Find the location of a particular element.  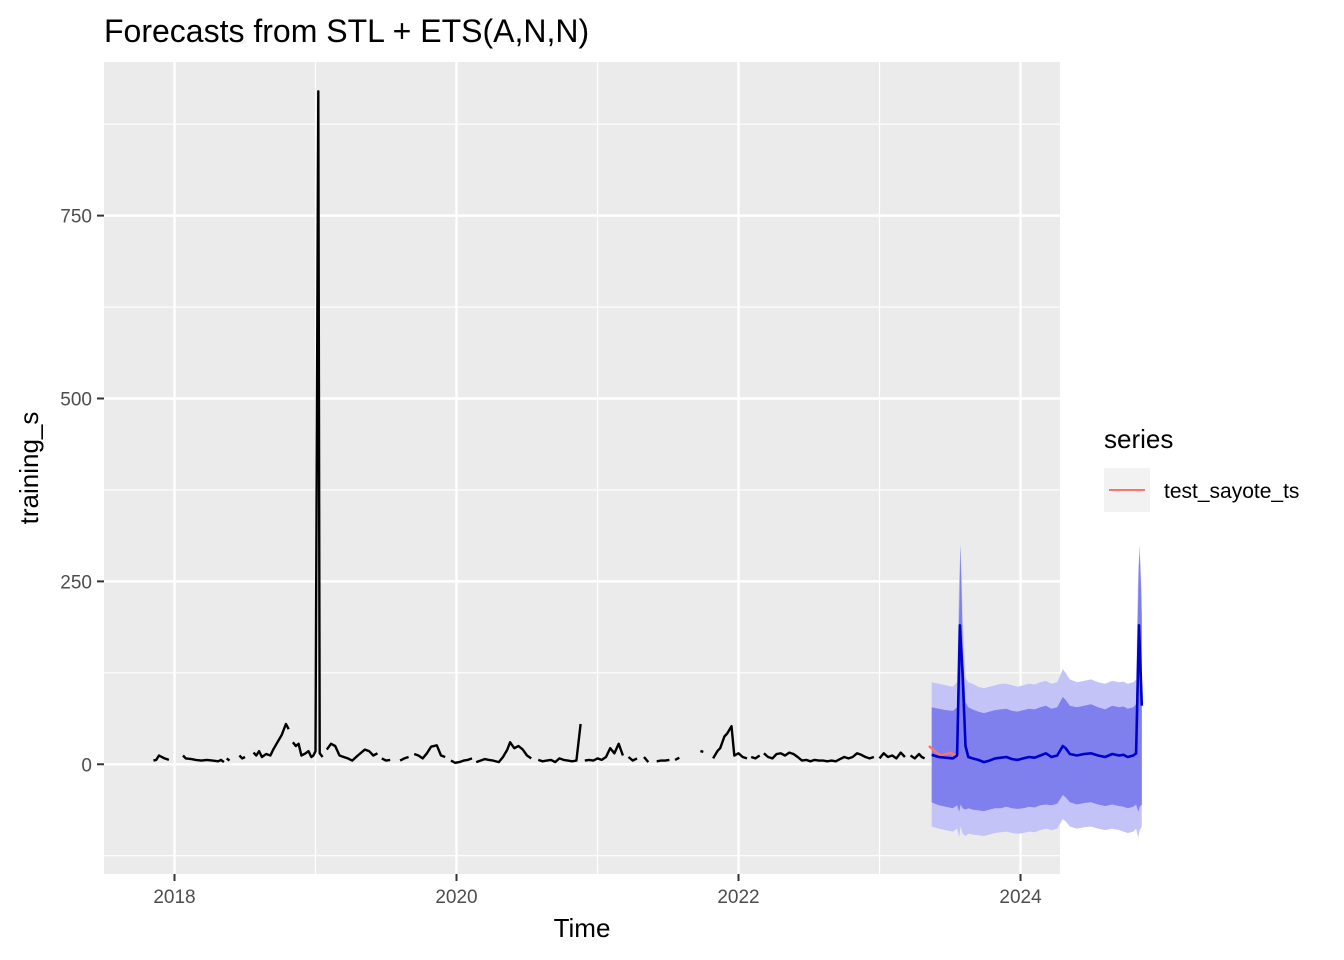

legend-label: test_sayote_ts is located at coordinates (1231, 491).